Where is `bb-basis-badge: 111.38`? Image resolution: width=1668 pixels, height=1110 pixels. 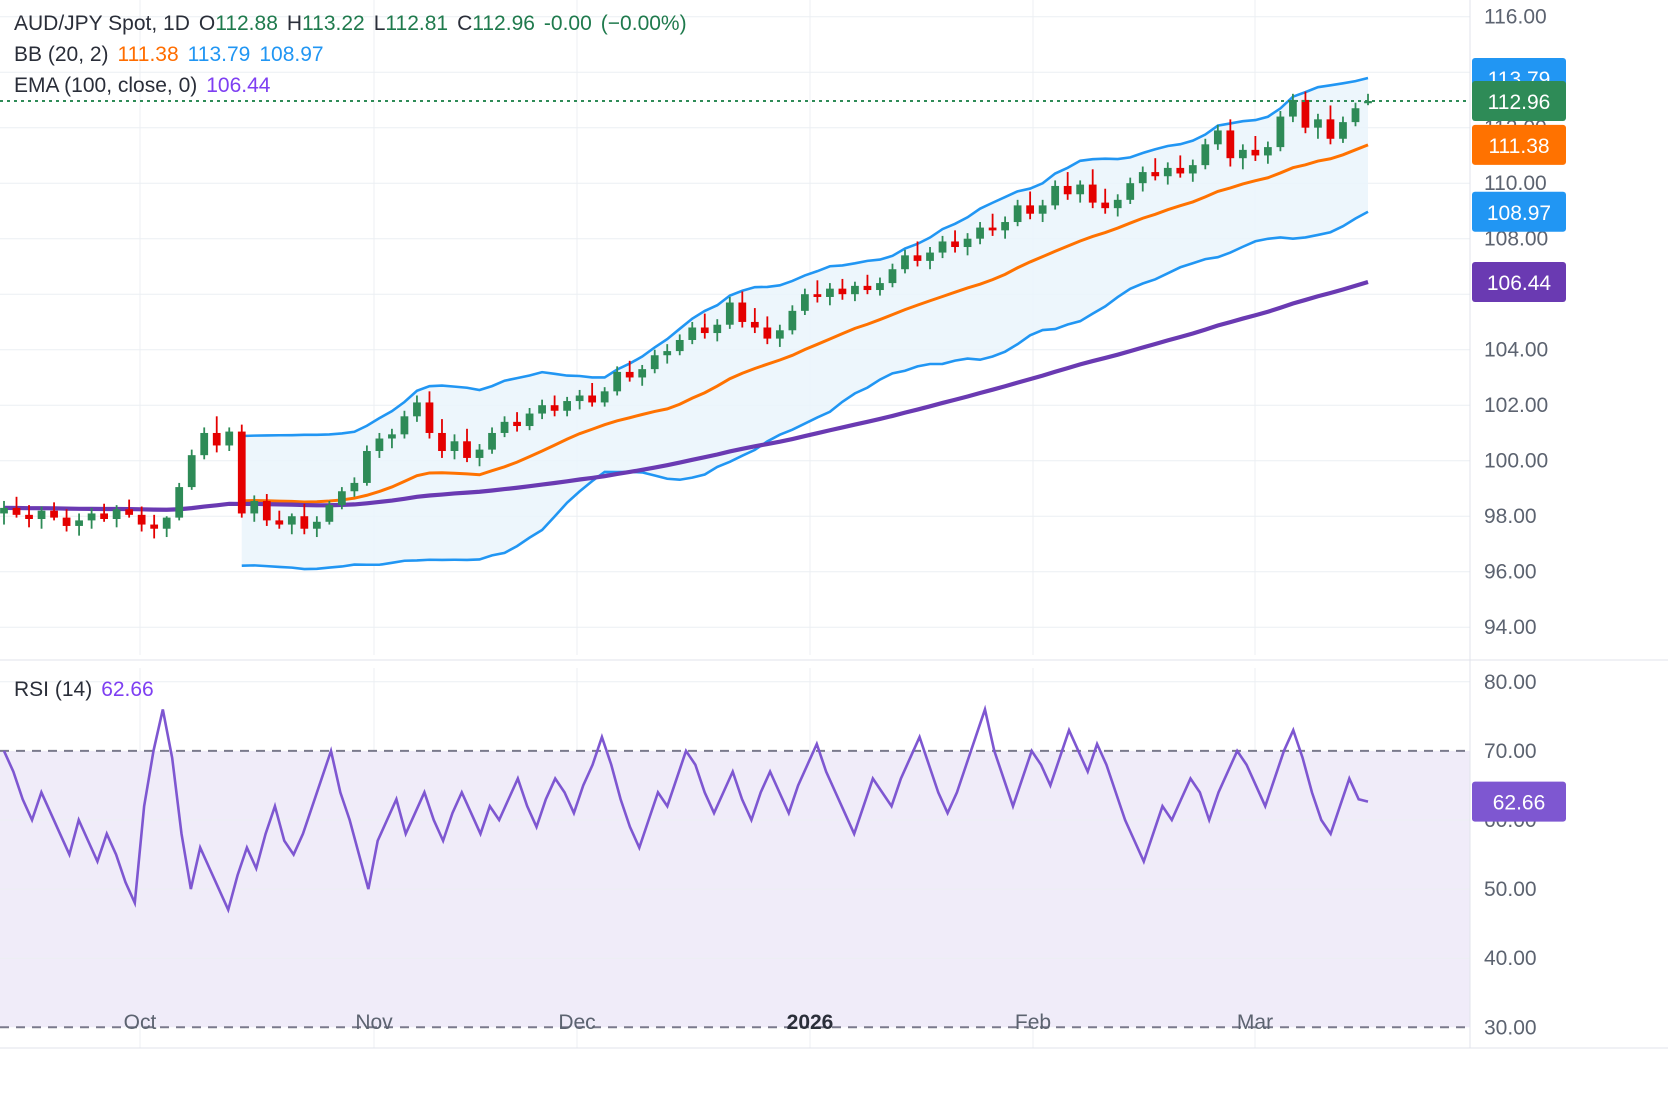
bb-basis-badge: 111.38 is located at coordinates (1519, 144).